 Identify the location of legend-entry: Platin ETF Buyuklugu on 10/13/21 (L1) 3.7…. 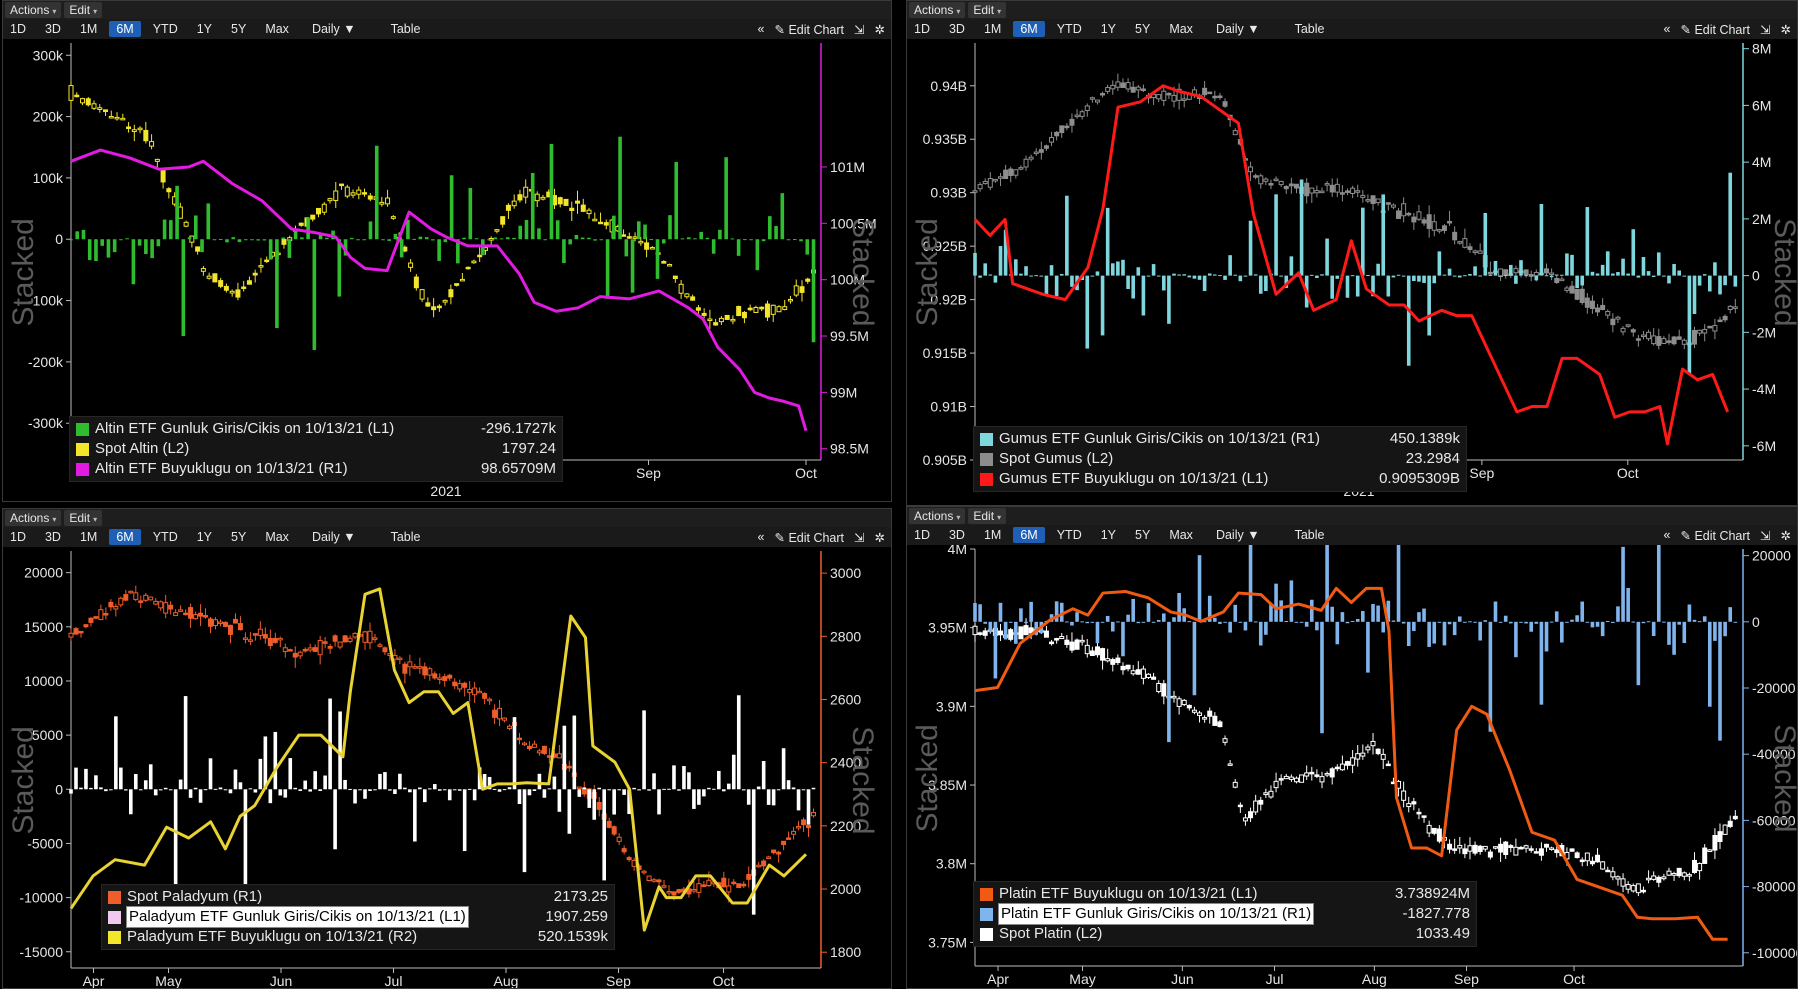
(1225, 894).